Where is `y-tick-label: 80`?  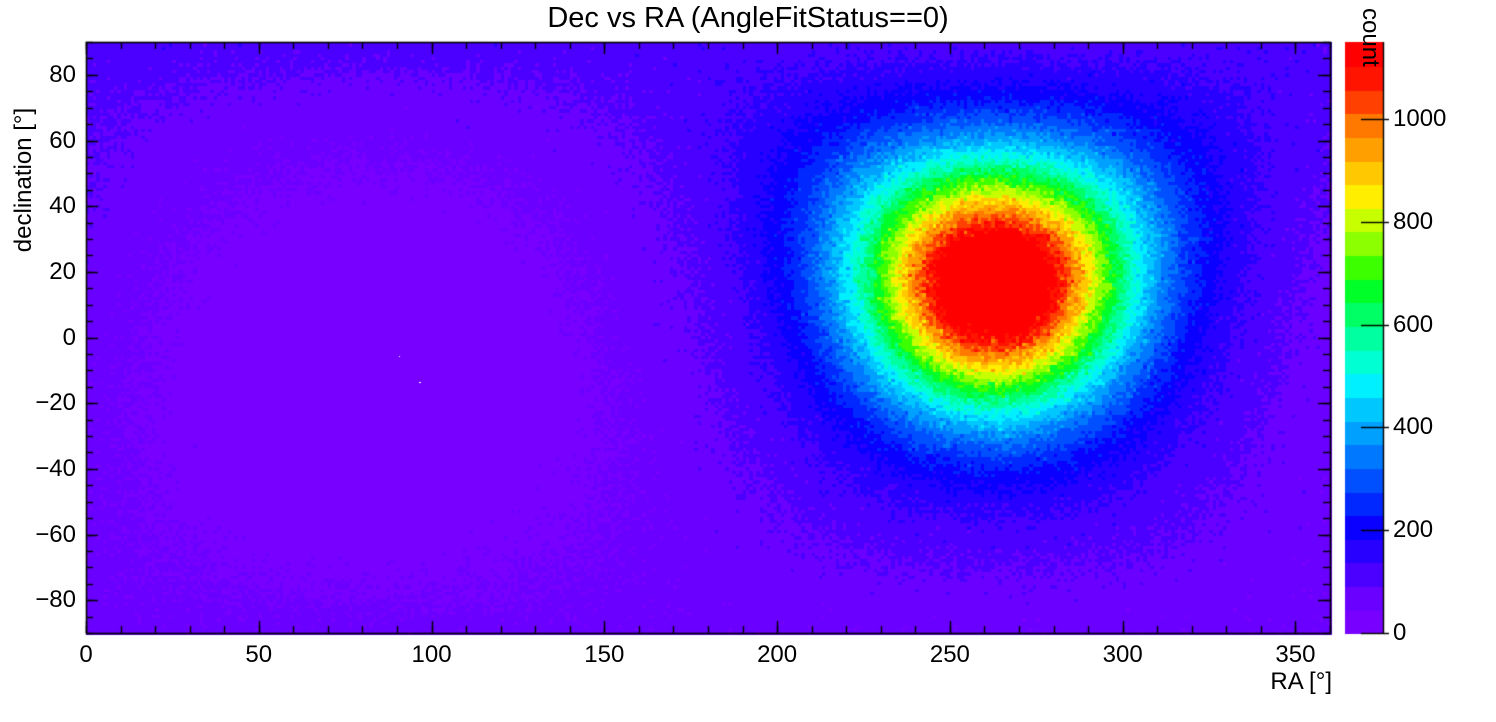 y-tick-label: 80 is located at coordinates (62, 74).